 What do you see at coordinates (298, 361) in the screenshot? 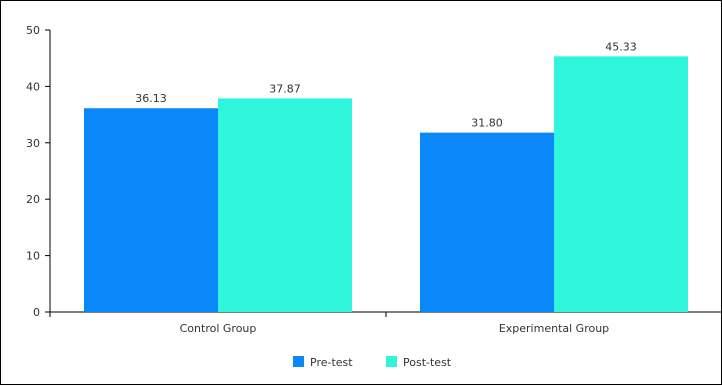
I see `legend-swatch-pre-test` at bounding box center [298, 361].